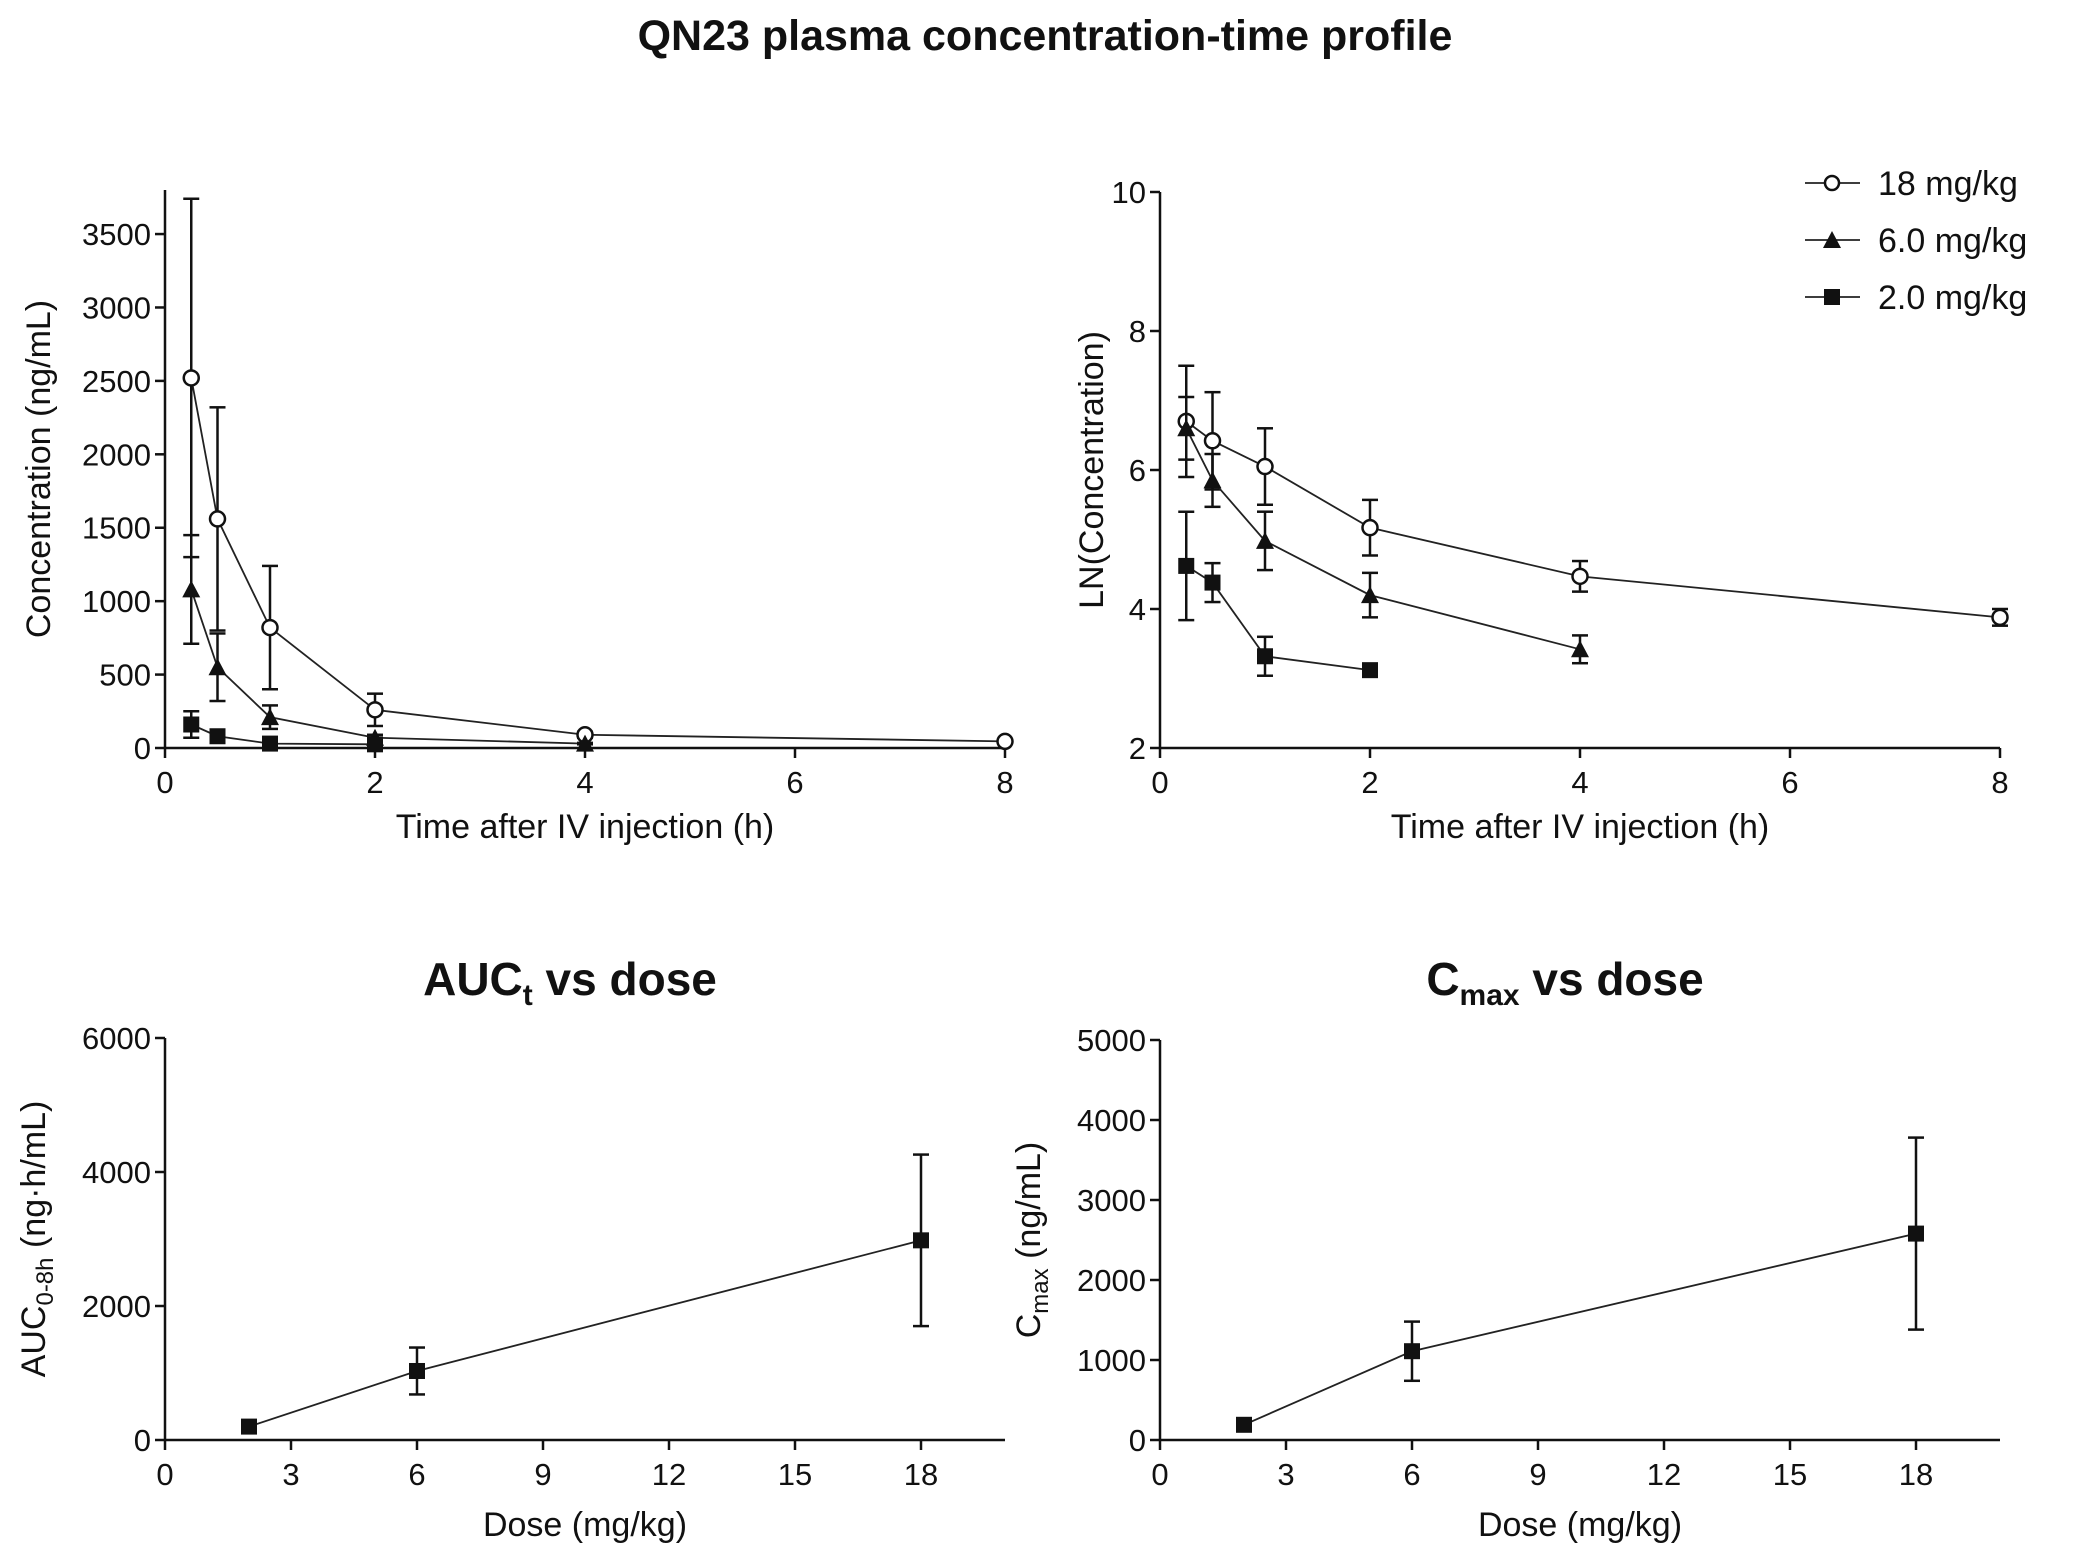 The height and width of the screenshot is (1560, 2090). I want to click on y-tick-label: 2500, so click(116, 381).